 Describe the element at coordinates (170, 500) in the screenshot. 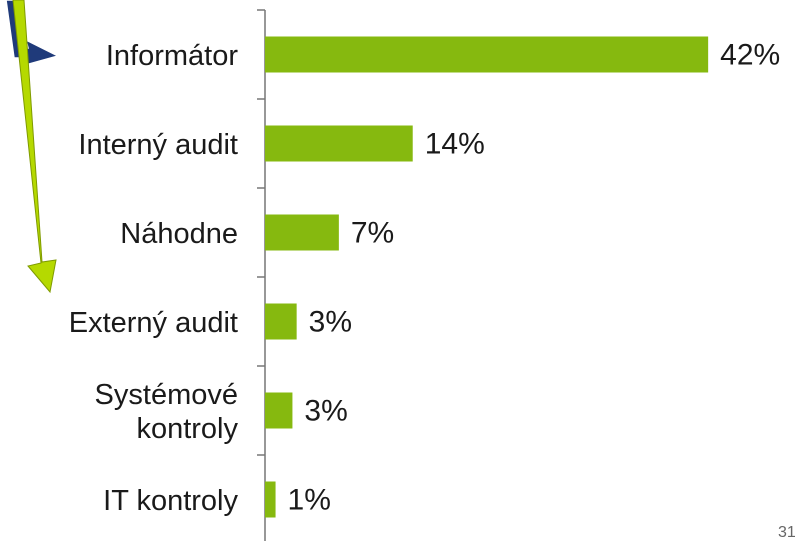

I see `category-label: IT kontroly` at that location.